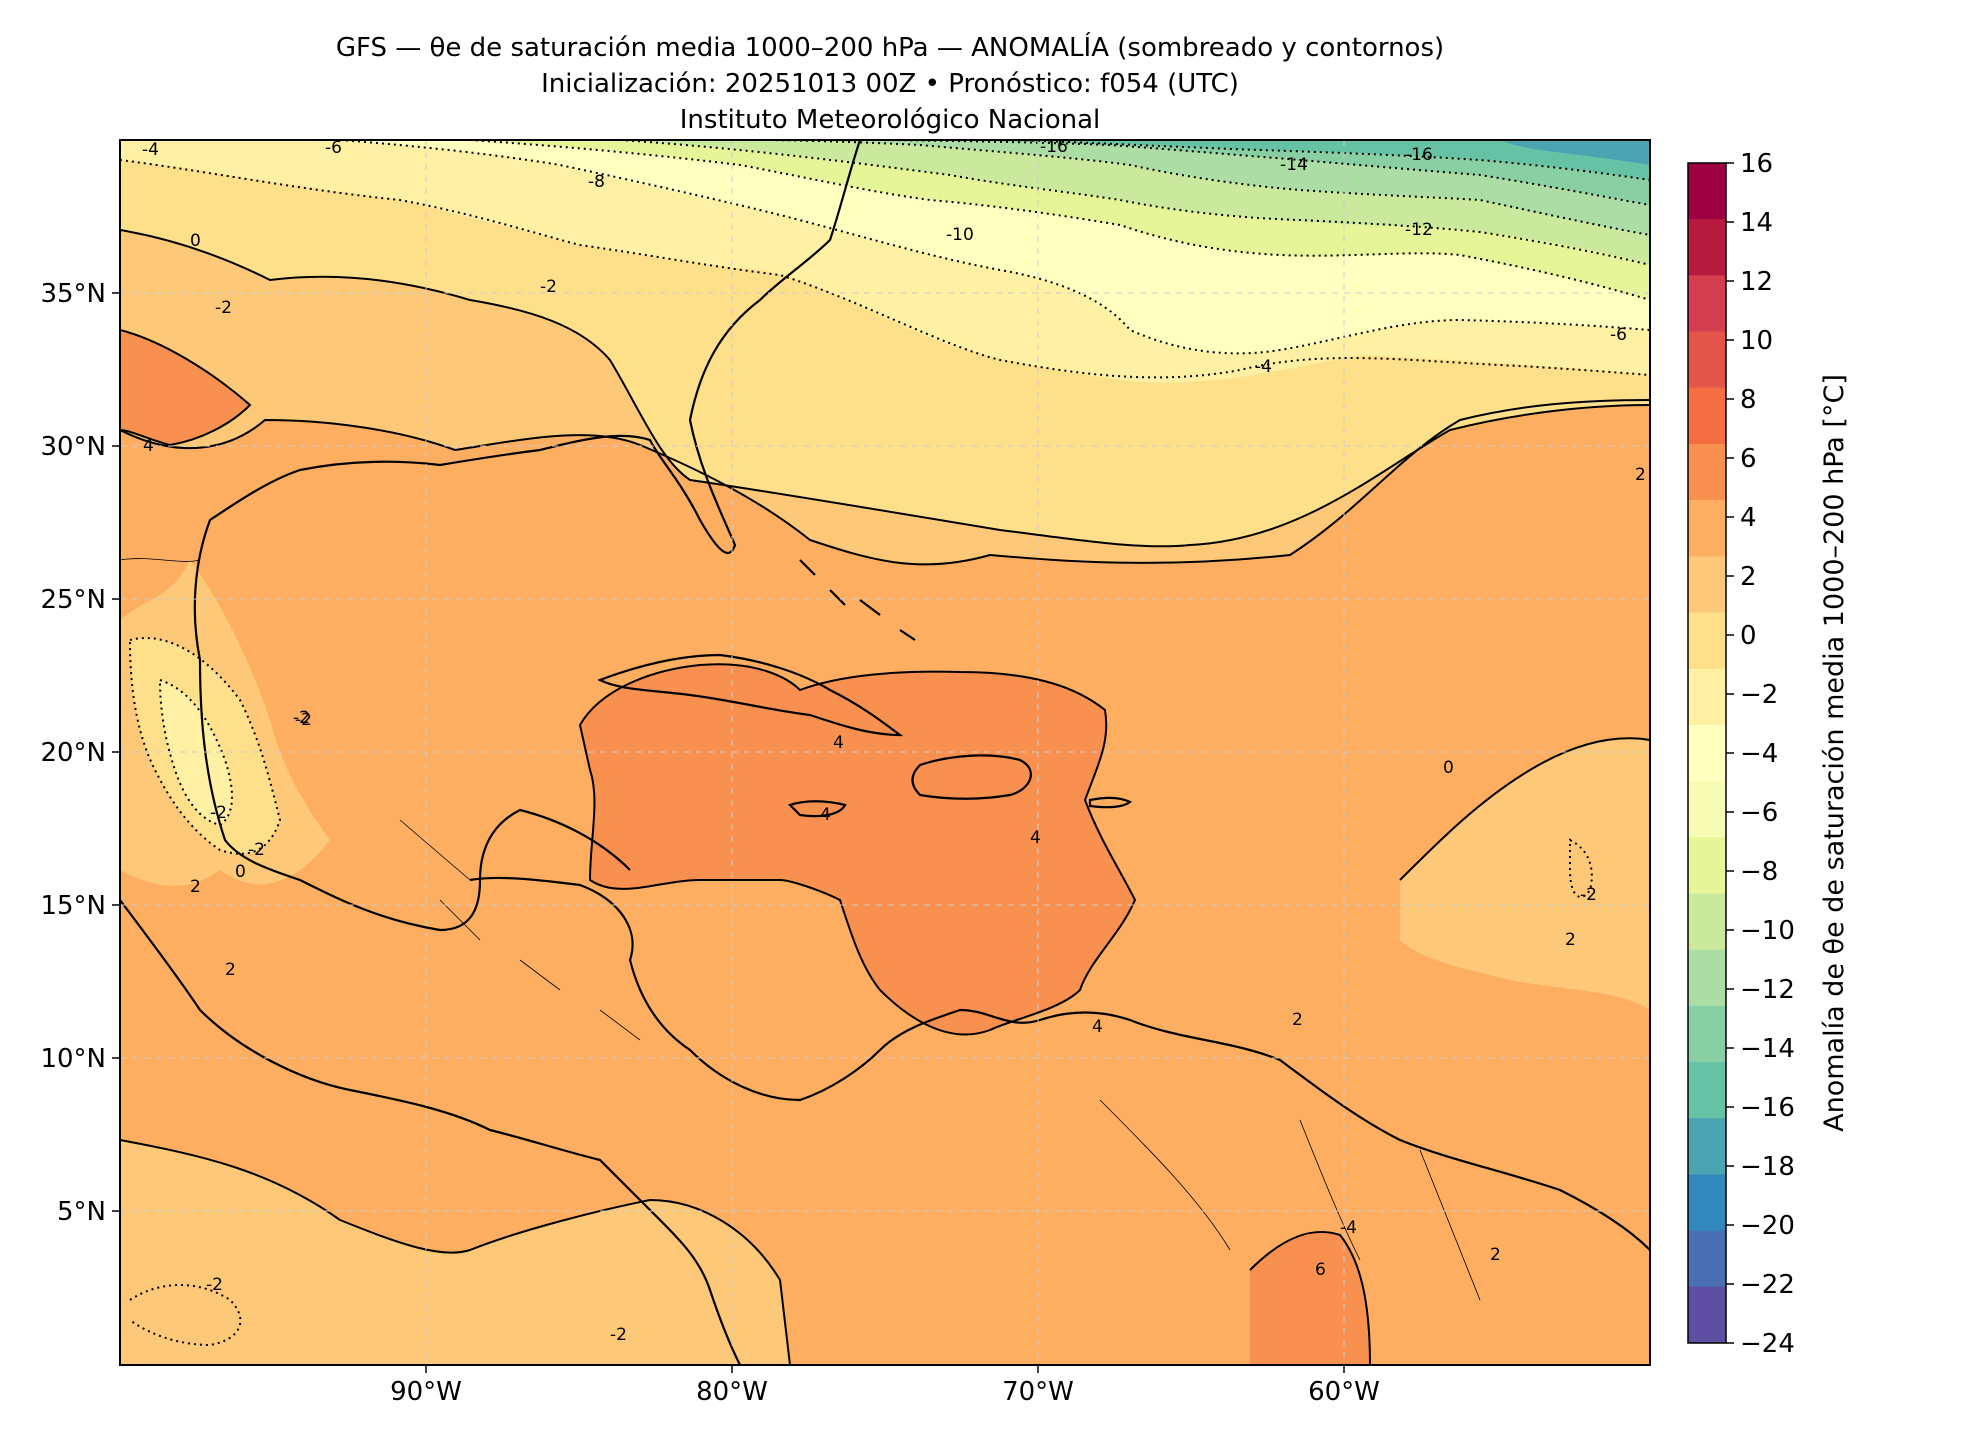  I want to click on border-central-america, so click(520, 930).